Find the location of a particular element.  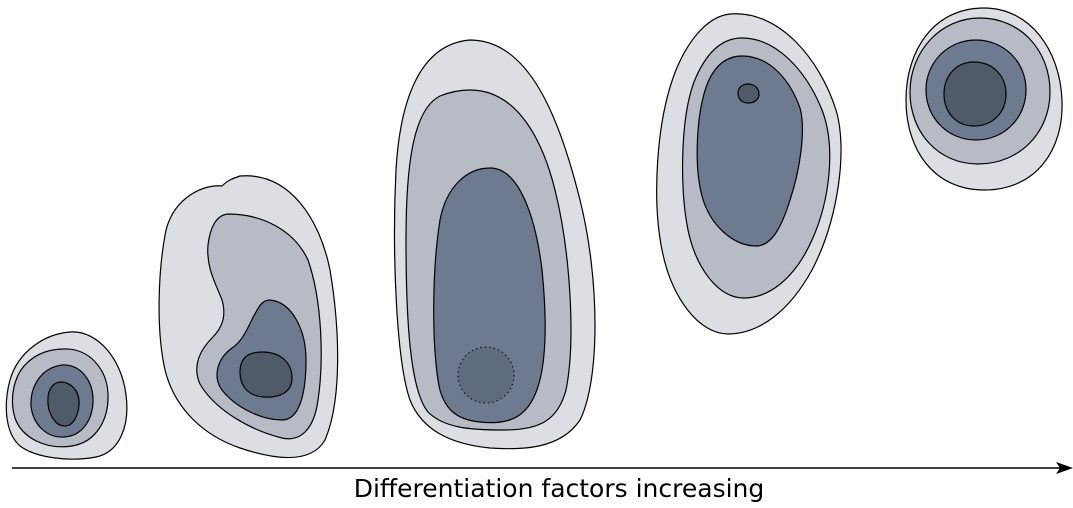

arrow-head is located at coordinates (1064, 468).